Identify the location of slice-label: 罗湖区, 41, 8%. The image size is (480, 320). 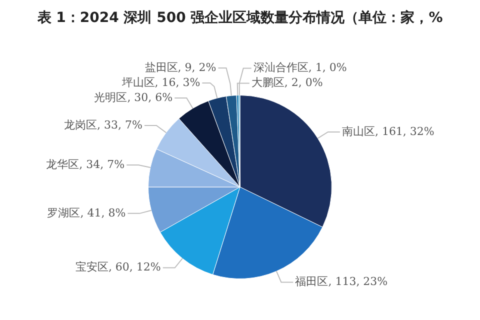
(86, 213).